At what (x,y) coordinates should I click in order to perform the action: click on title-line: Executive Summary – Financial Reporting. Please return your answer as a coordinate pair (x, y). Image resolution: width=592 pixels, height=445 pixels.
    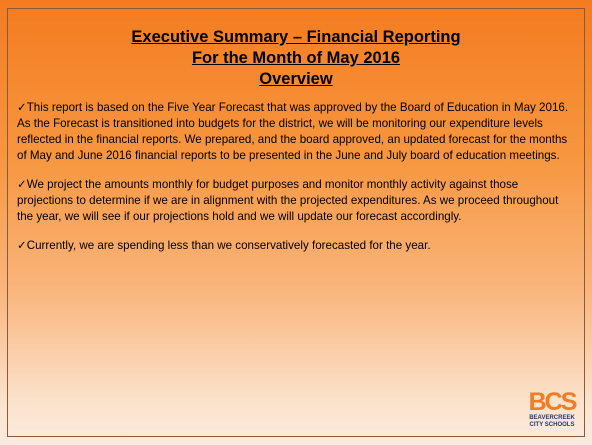
    Looking at the image, I should click on (296, 37).